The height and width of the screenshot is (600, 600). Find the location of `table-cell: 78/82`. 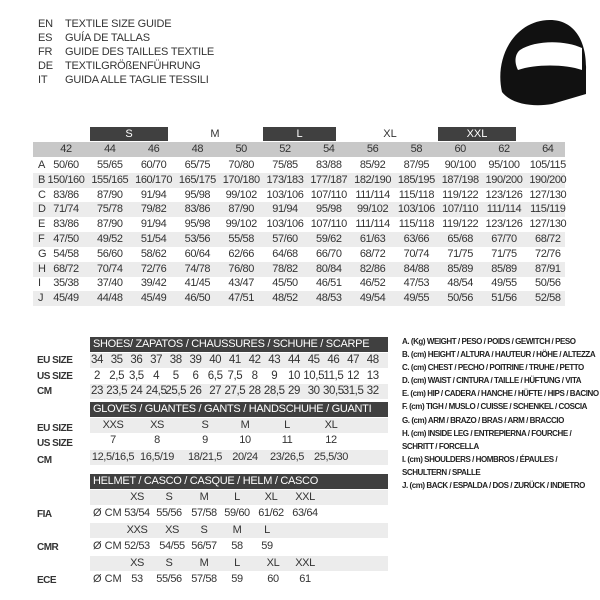

table-cell: 78/82 is located at coordinates (285, 268).